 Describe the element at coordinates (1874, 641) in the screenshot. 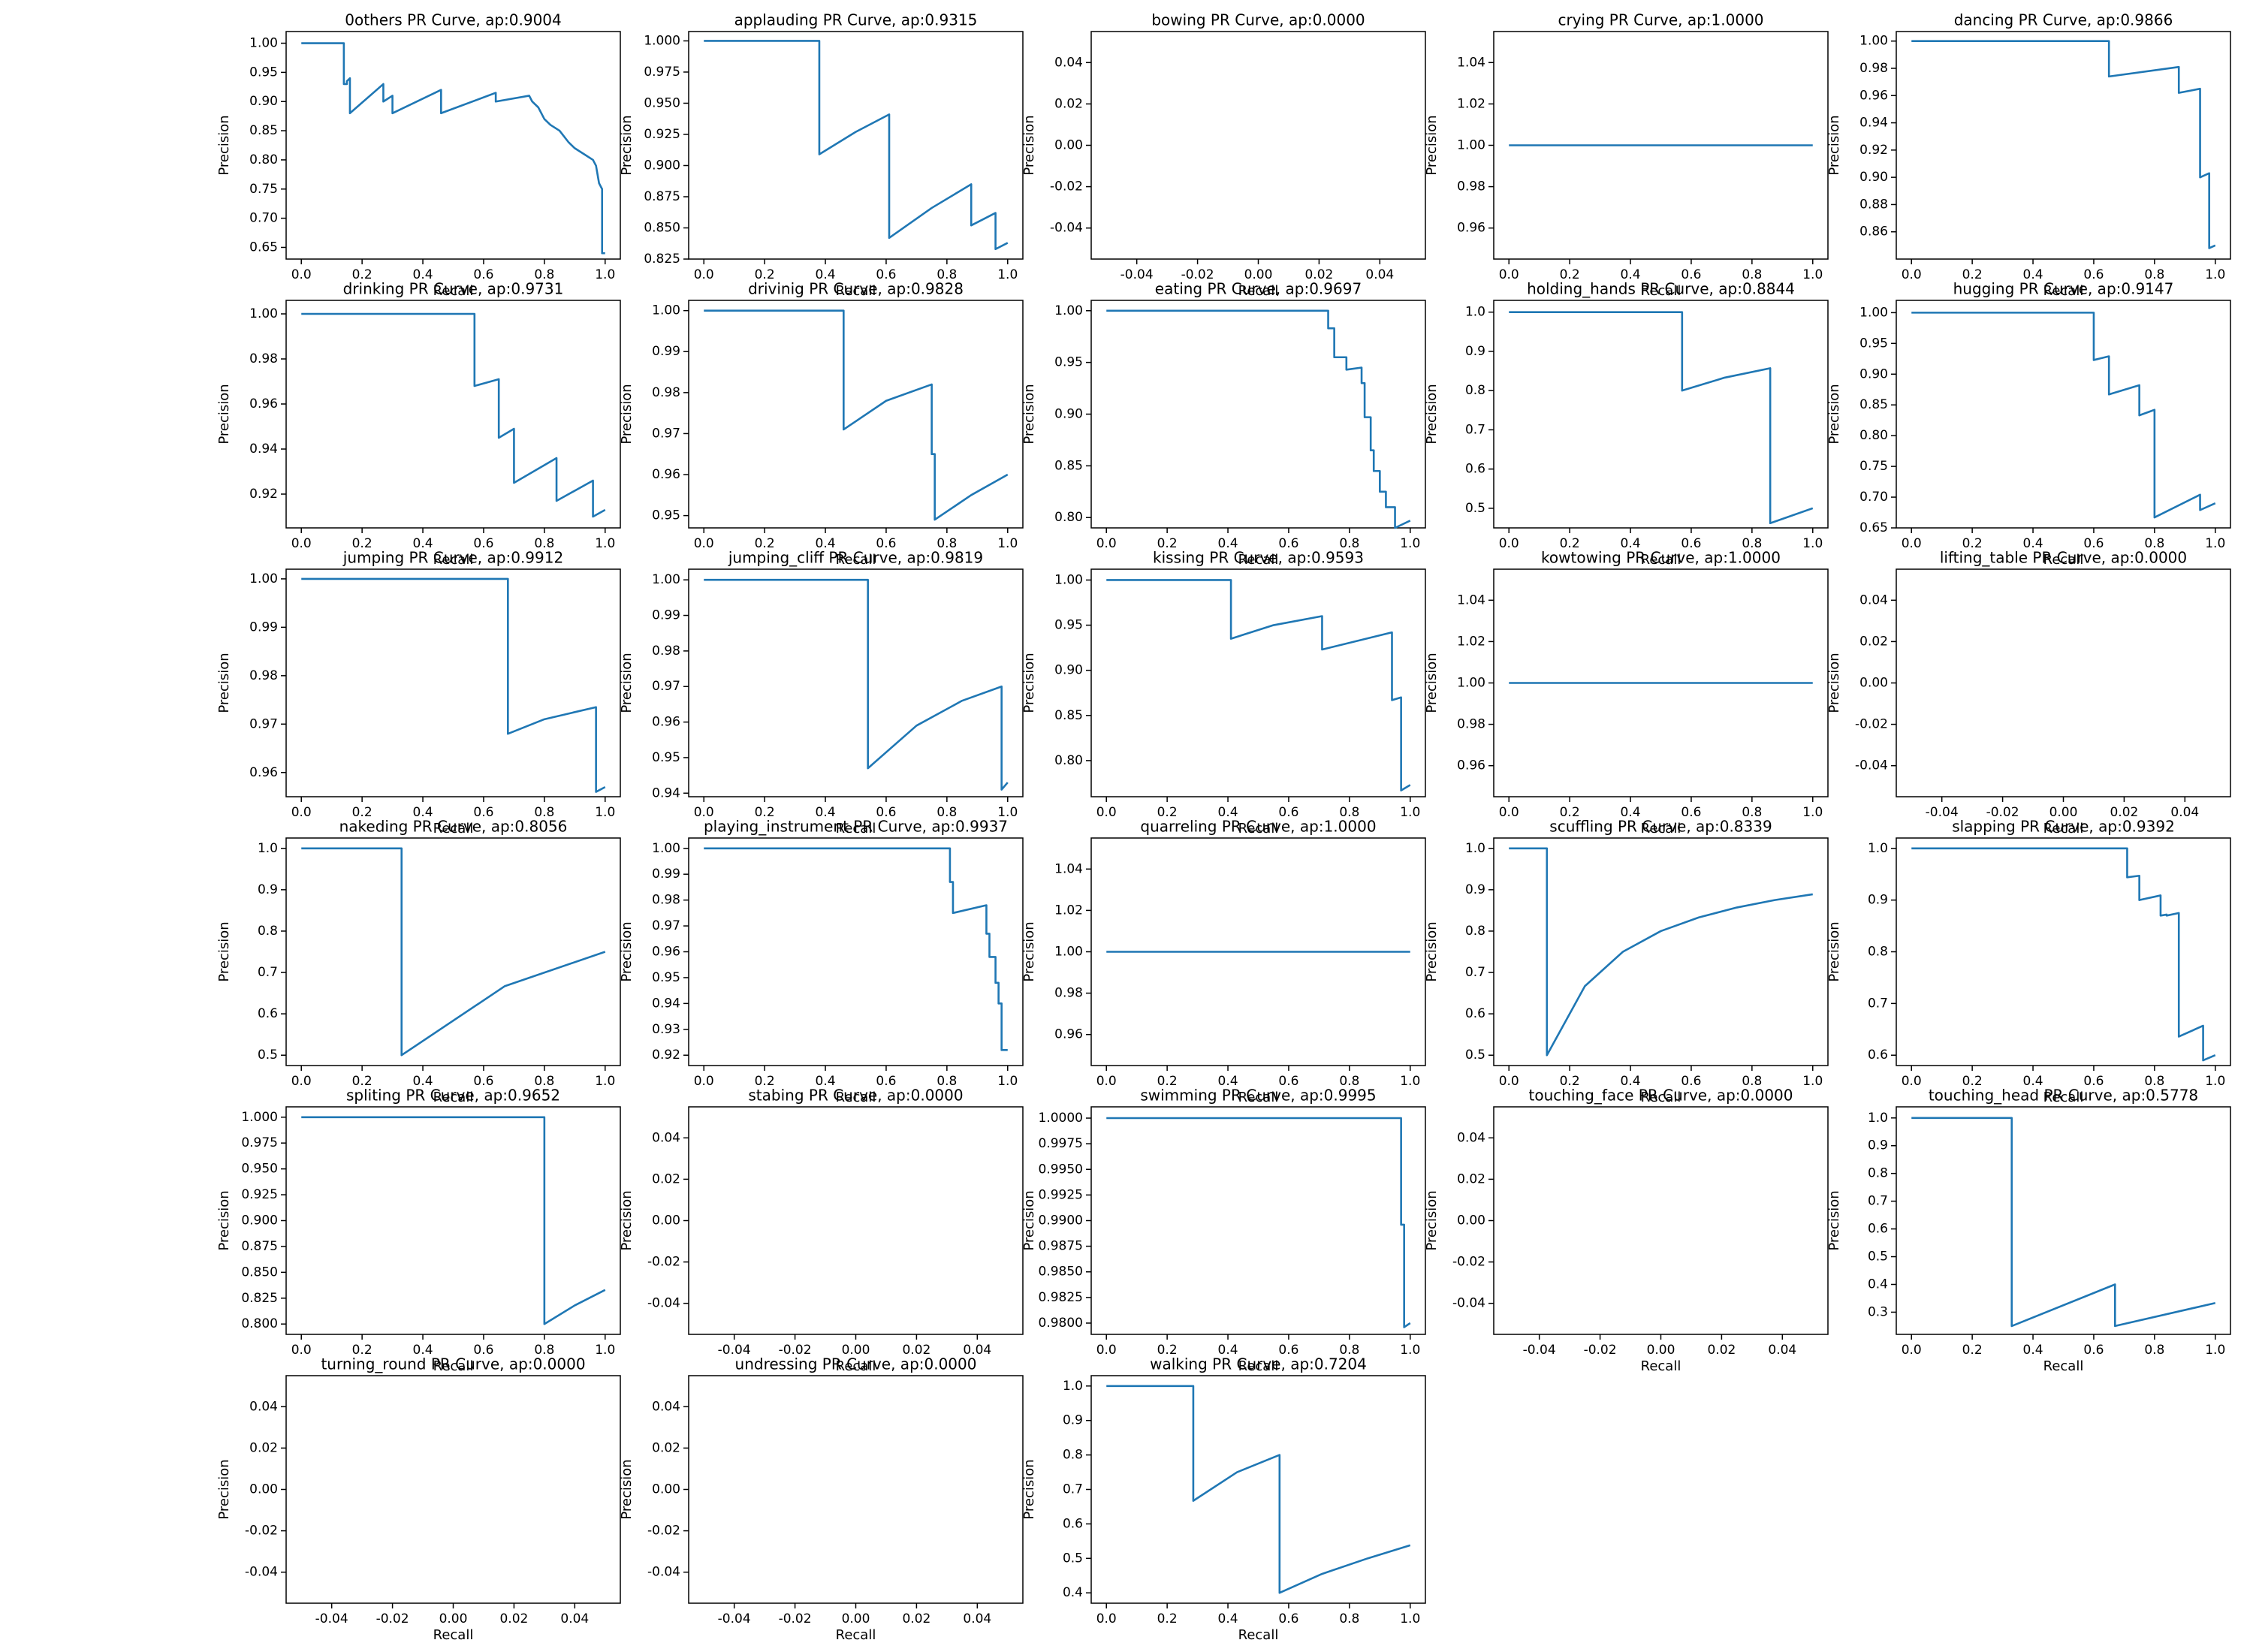

I see `y-tick-label: 0.02` at that location.